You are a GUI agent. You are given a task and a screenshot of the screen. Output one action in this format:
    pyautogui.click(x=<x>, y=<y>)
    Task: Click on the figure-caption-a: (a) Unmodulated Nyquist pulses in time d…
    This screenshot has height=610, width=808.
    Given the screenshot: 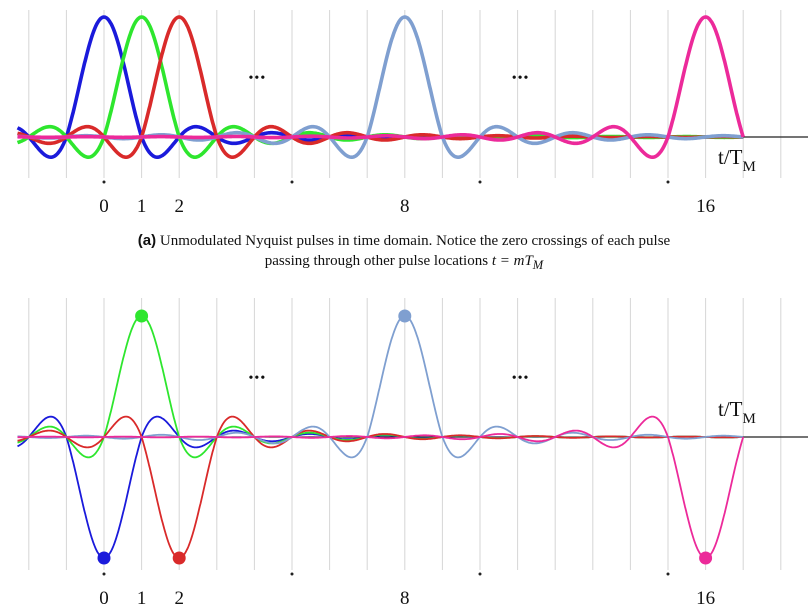 What is the action you would take?
    pyautogui.click(x=404, y=253)
    